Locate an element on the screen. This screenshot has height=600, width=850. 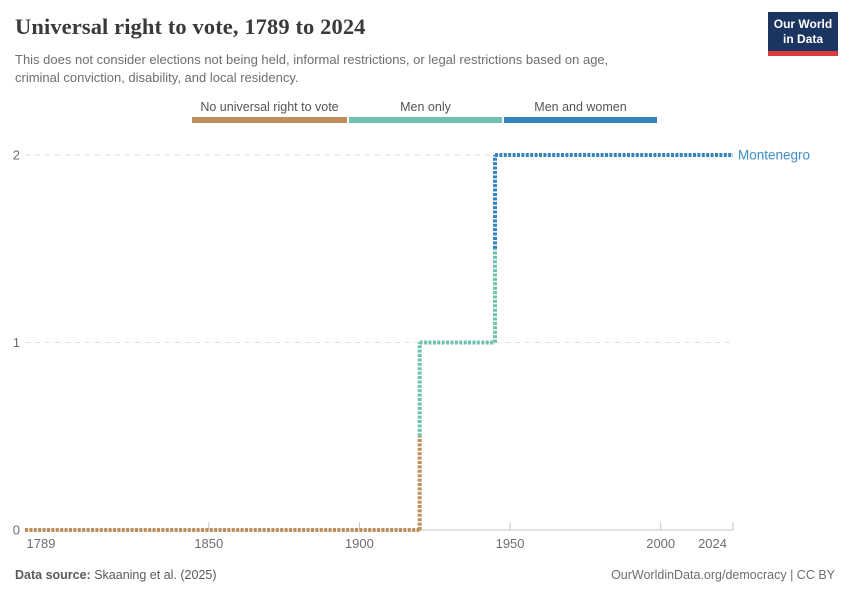
legend-swatch-brown is located at coordinates (269, 120).